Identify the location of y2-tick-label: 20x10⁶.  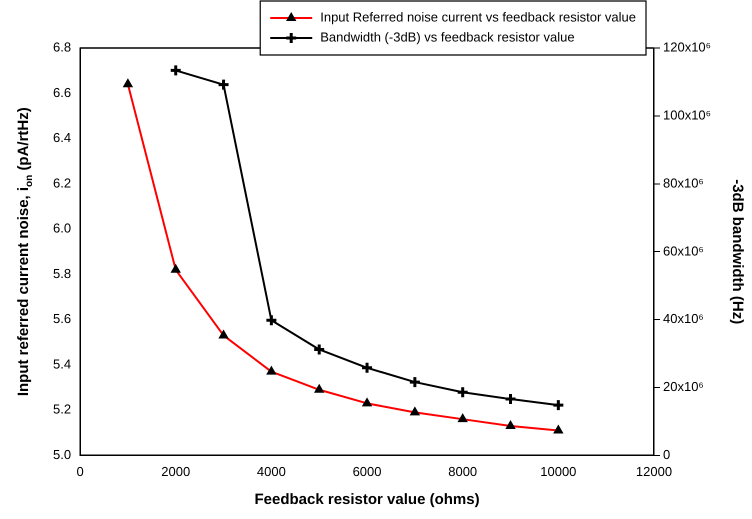
(683, 386).